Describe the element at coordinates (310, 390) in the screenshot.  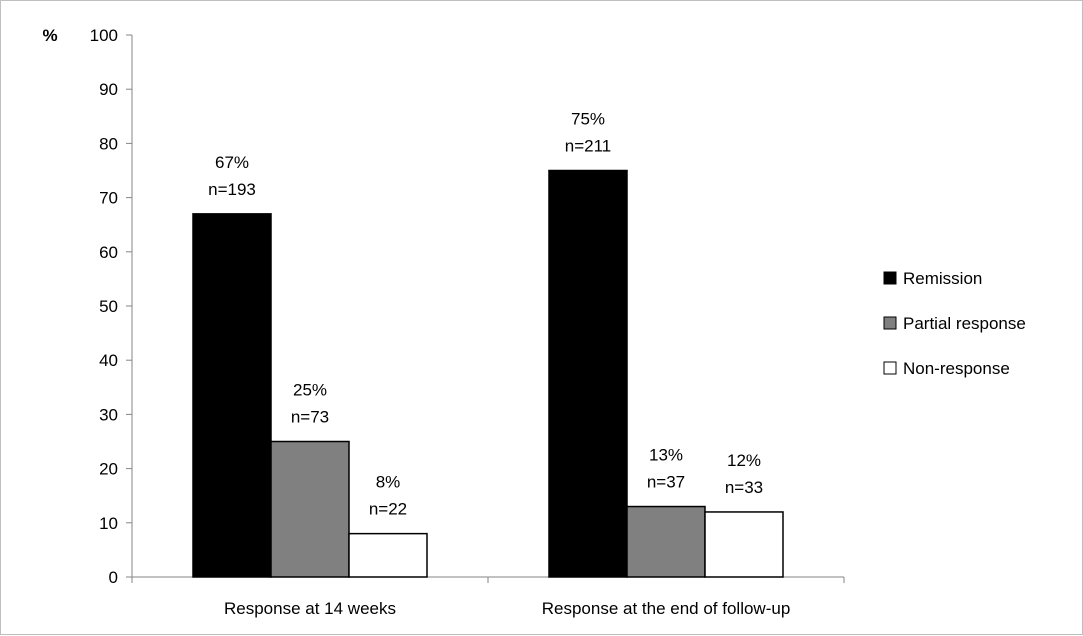
I see `data-label-percent: 25%` at that location.